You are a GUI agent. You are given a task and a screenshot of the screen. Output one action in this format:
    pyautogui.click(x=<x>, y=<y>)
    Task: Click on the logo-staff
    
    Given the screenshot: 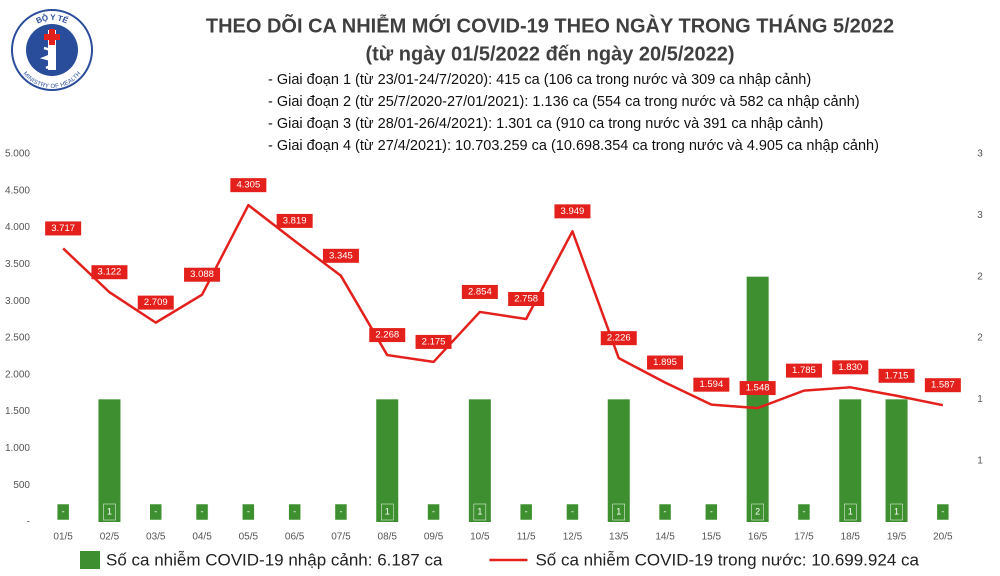 What is the action you would take?
    pyautogui.click(x=52, y=50)
    